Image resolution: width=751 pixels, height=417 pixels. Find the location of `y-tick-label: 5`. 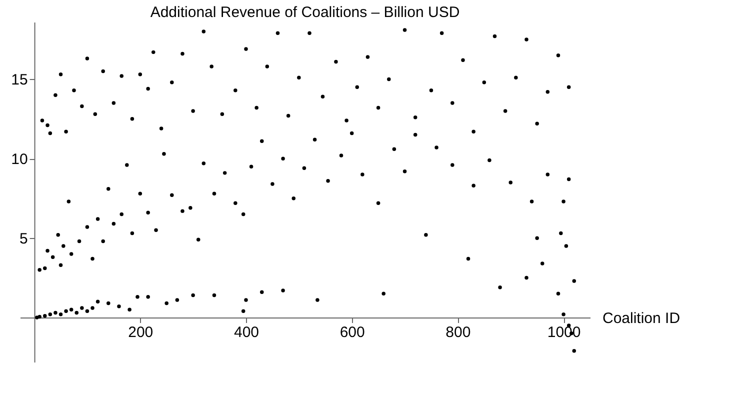

y-tick-label: 5 is located at coordinates (23, 239).